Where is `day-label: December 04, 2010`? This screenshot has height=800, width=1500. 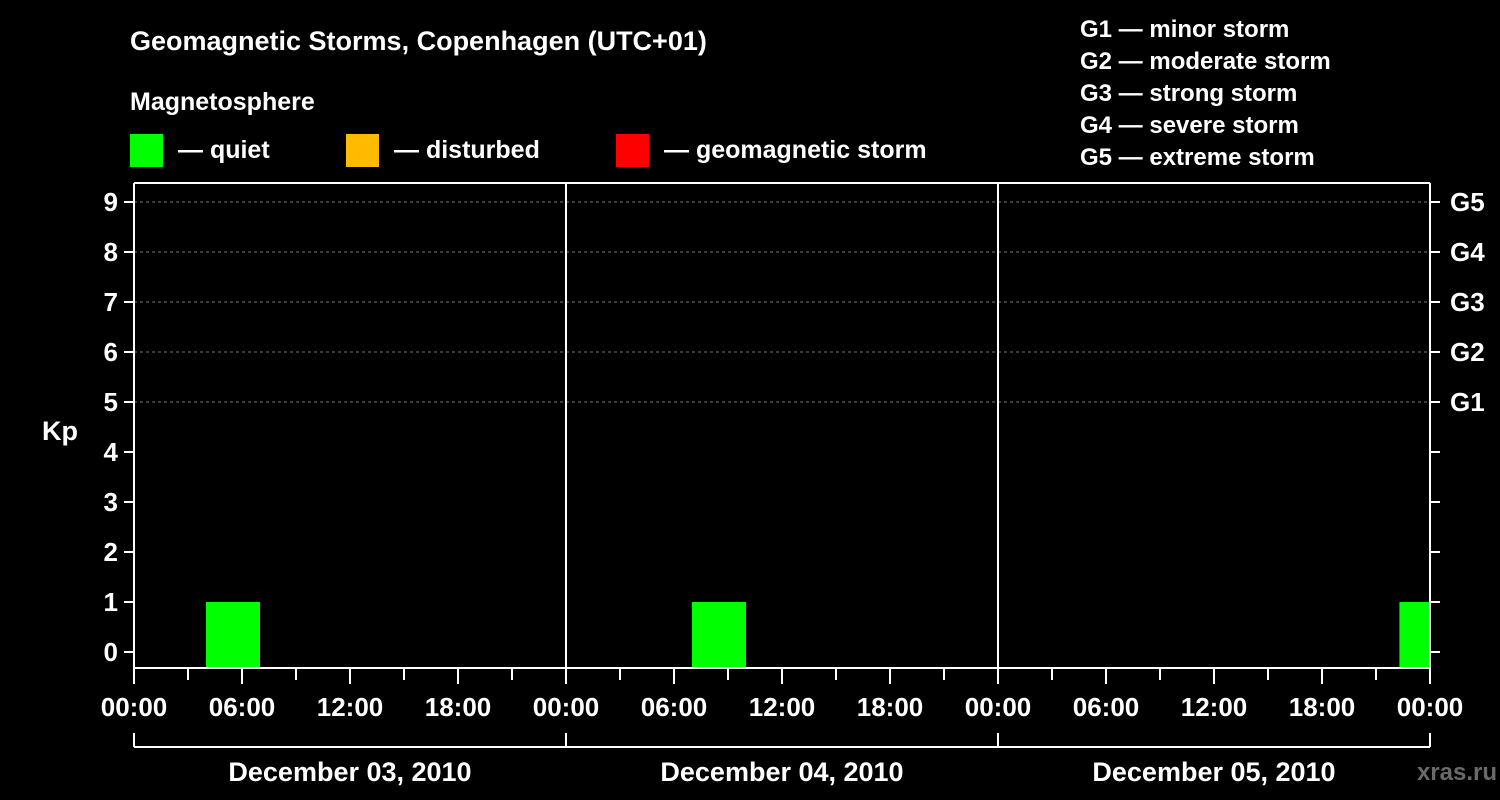 day-label: December 04, 2010 is located at coordinates (781, 772).